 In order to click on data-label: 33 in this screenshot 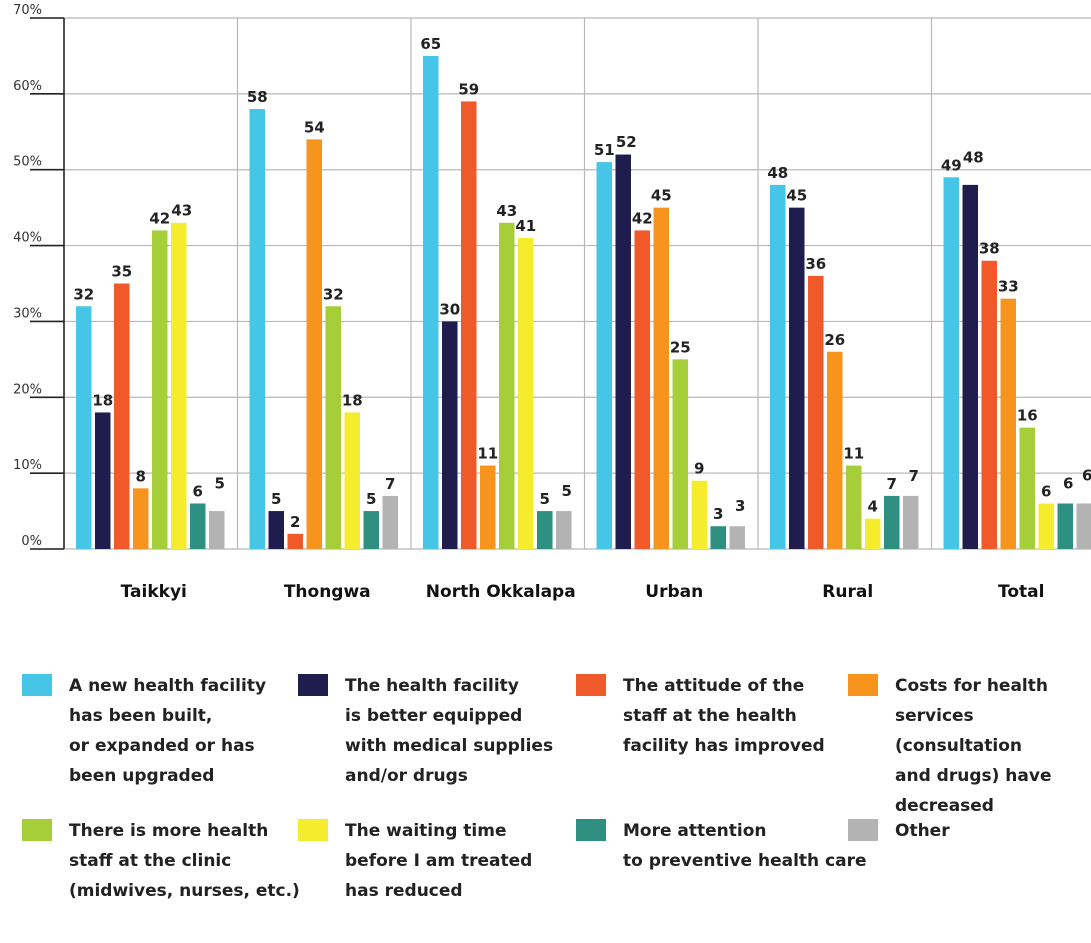, I will do `click(1008, 287)`.